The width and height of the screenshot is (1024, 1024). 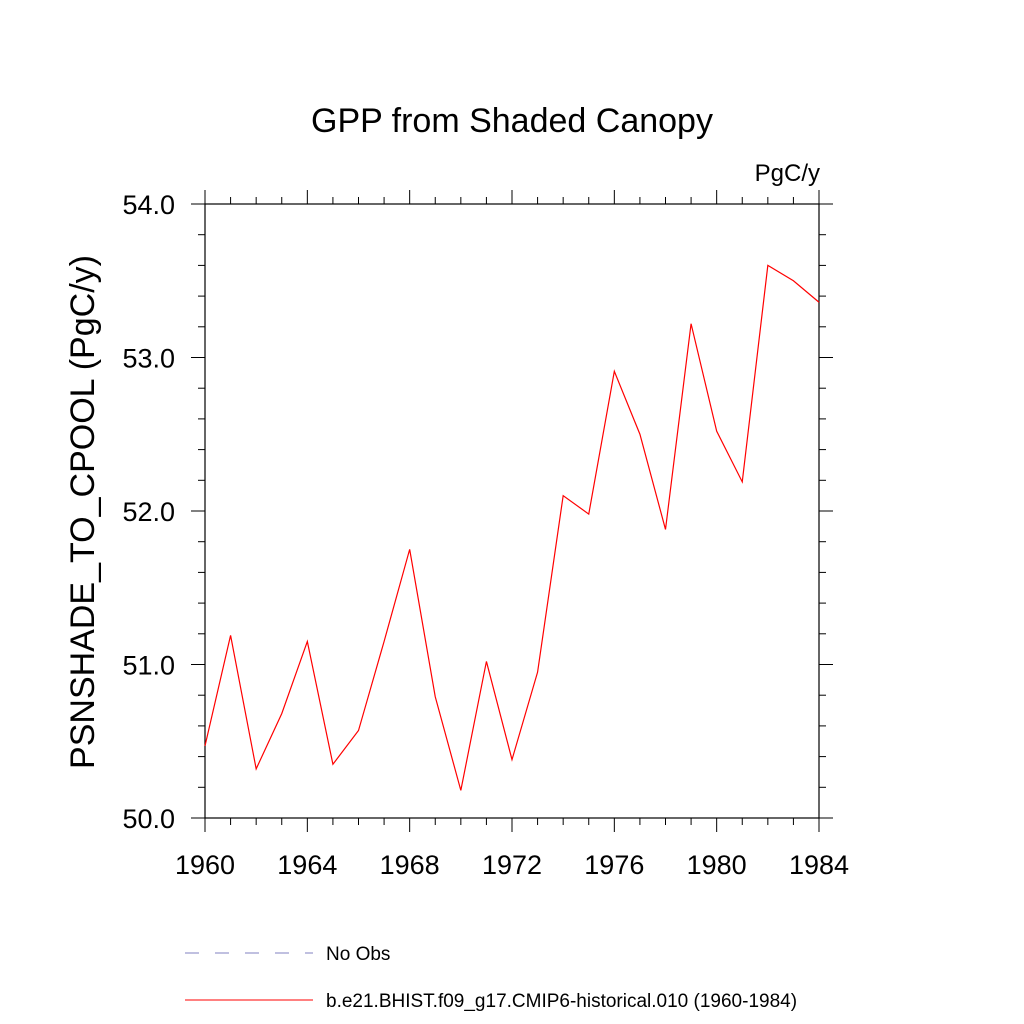 What do you see at coordinates (410, 865) in the screenshot?
I see `x-tick-label: 1968` at bounding box center [410, 865].